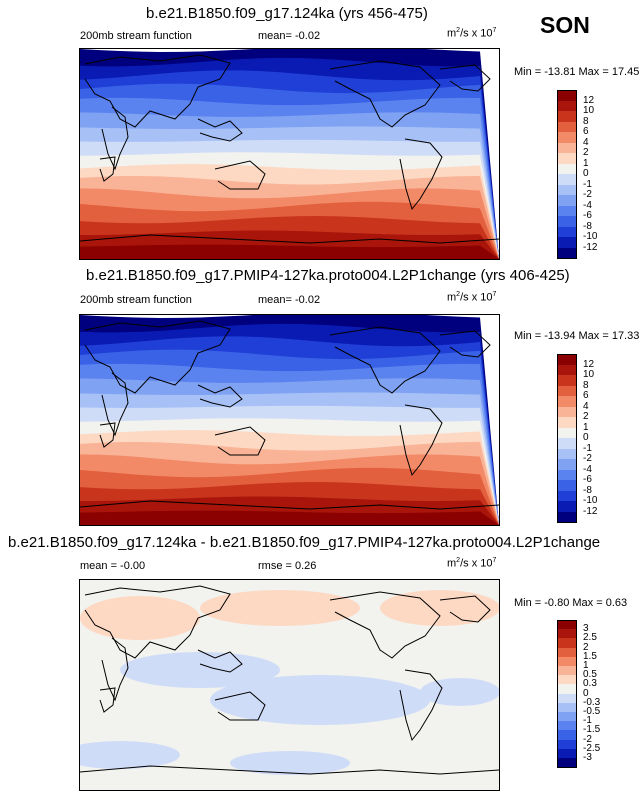 The width and height of the screenshot is (644, 798). Describe the element at coordinates (136, 300) in the screenshot. I see `panel2-variable-label: 200mb stream function` at that location.